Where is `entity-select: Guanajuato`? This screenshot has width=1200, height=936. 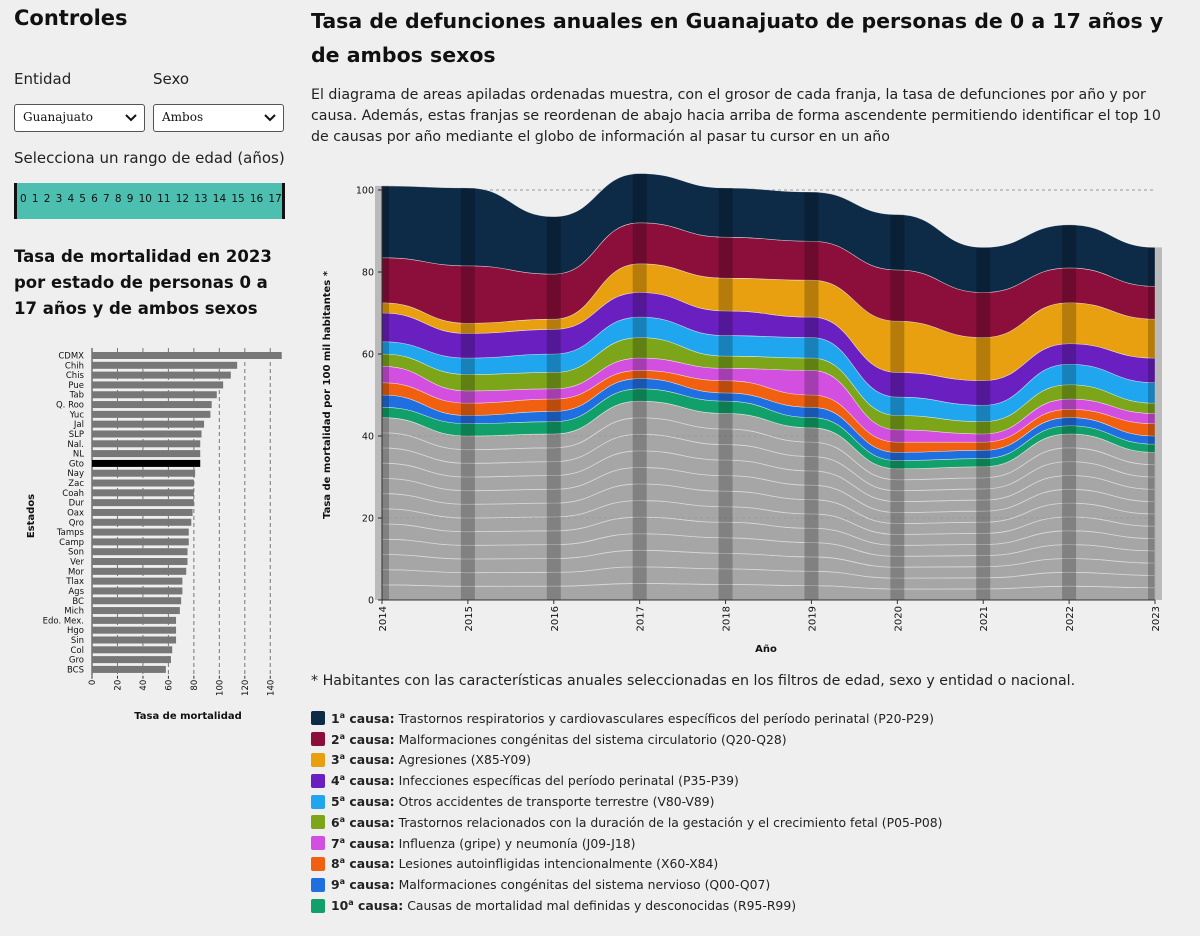
entity-select: Guanajuato is located at coordinates (79, 118).